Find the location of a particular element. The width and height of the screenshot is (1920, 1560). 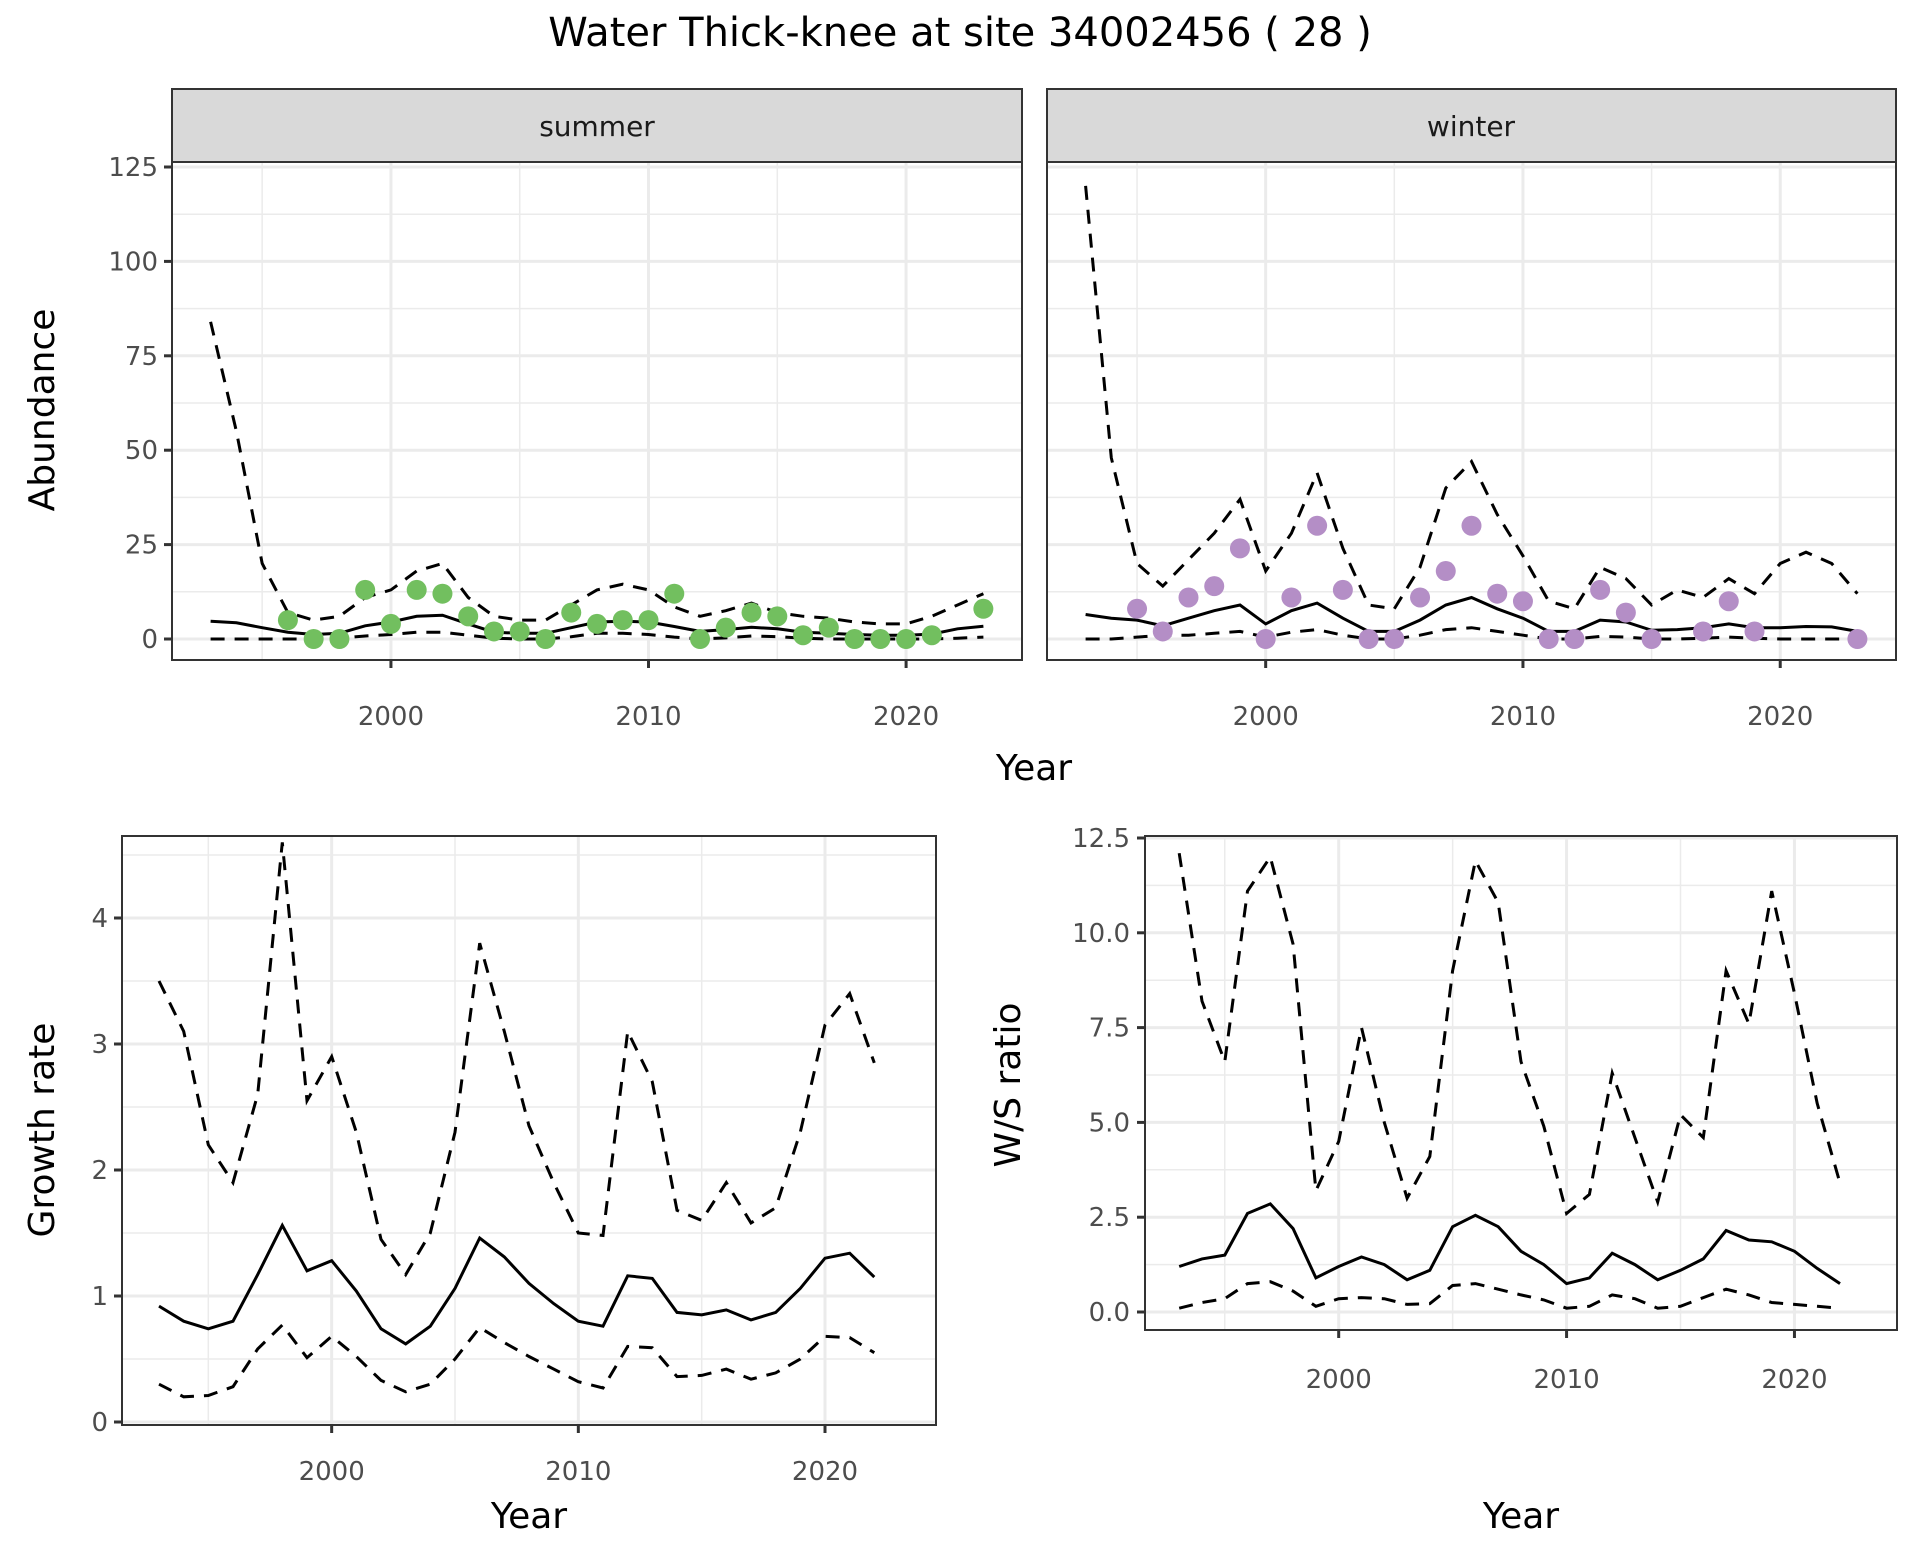

strip-label-winter: winter is located at coordinates (1471, 126).